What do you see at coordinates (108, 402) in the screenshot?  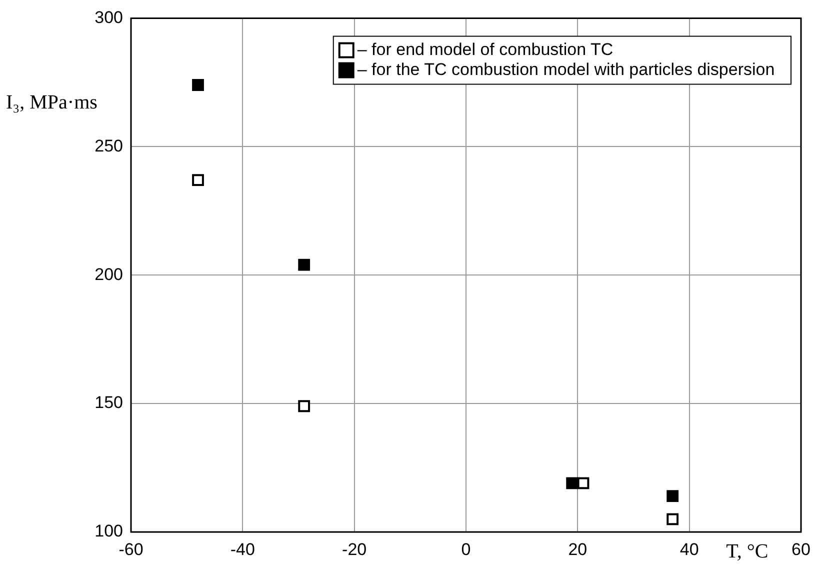 I see `y-tick-label: 150` at bounding box center [108, 402].